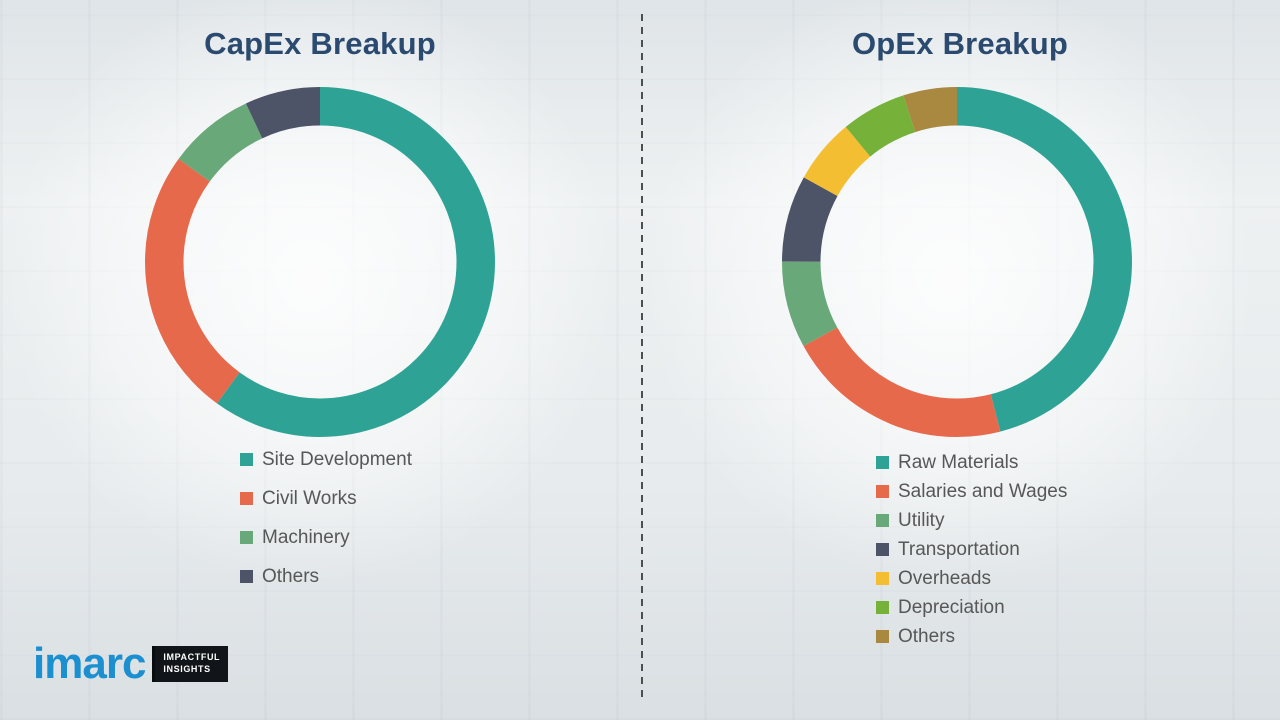 Image resolution: width=1280 pixels, height=720 pixels. I want to click on legend-item: Machinery, so click(326, 537).